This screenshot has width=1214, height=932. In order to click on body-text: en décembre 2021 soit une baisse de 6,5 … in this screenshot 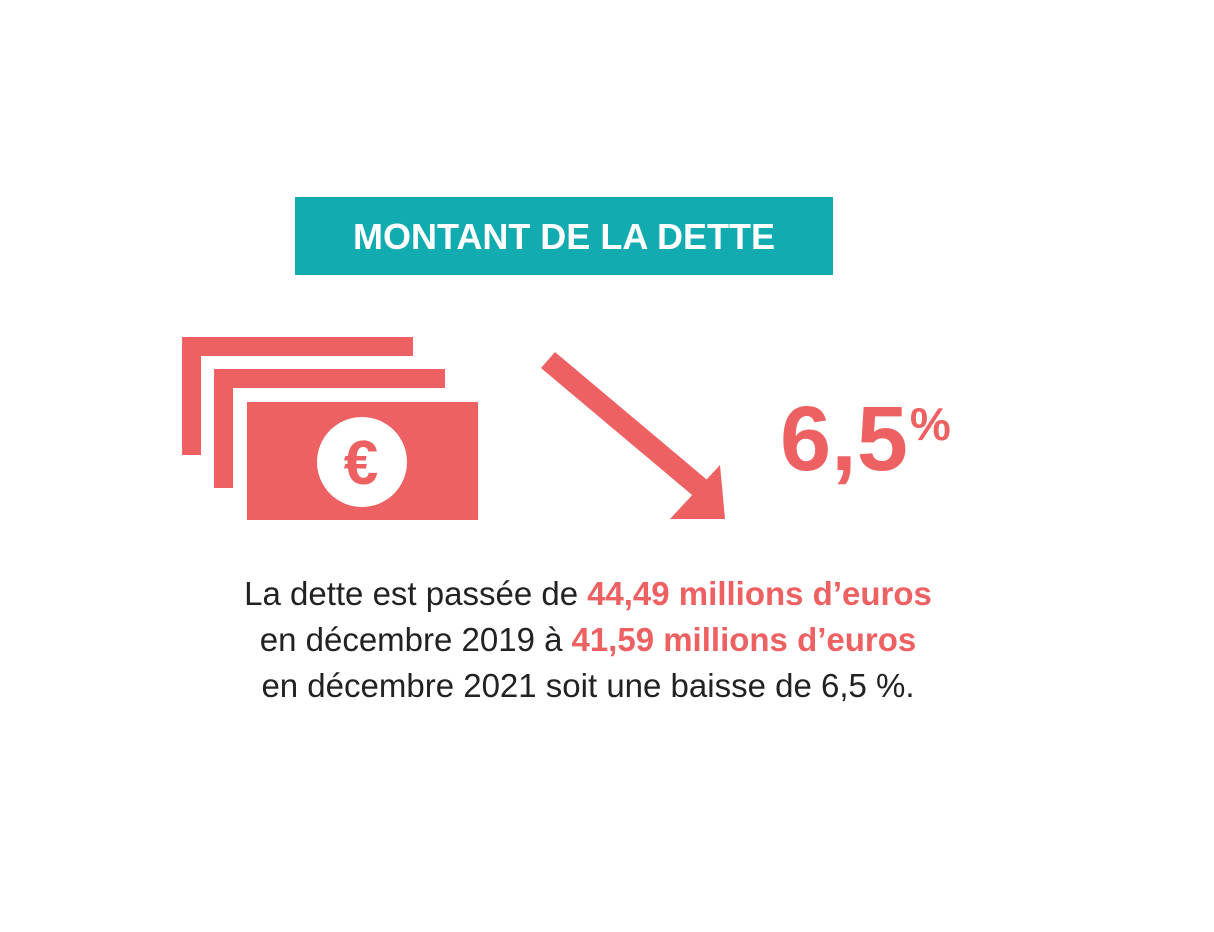, I will do `click(587, 685)`.